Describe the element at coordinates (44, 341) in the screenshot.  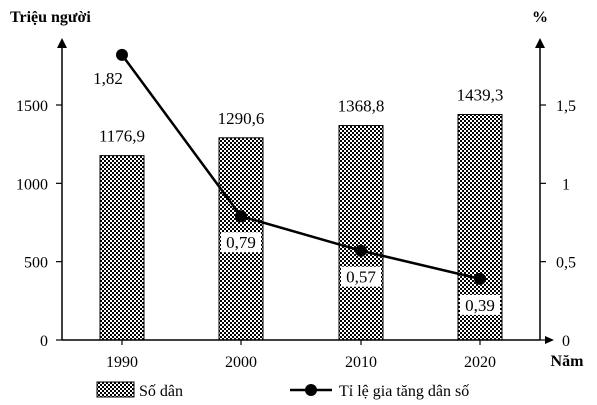
I see `y-left-tick-label: 0` at that location.